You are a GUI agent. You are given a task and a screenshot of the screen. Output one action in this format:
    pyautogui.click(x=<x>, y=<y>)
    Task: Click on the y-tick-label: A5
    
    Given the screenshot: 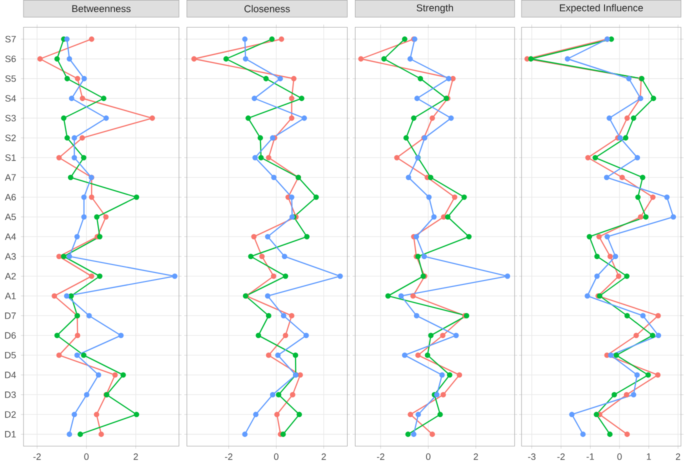 What is the action you would take?
    pyautogui.click(x=10, y=217)
    